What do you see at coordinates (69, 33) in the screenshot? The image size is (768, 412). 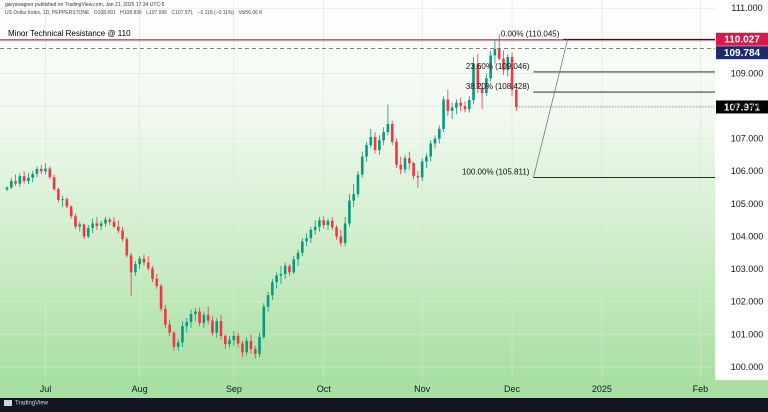 I see `resistance-annotation: Minor Technical Resistance @ 110` at bounding box center [69, 33].